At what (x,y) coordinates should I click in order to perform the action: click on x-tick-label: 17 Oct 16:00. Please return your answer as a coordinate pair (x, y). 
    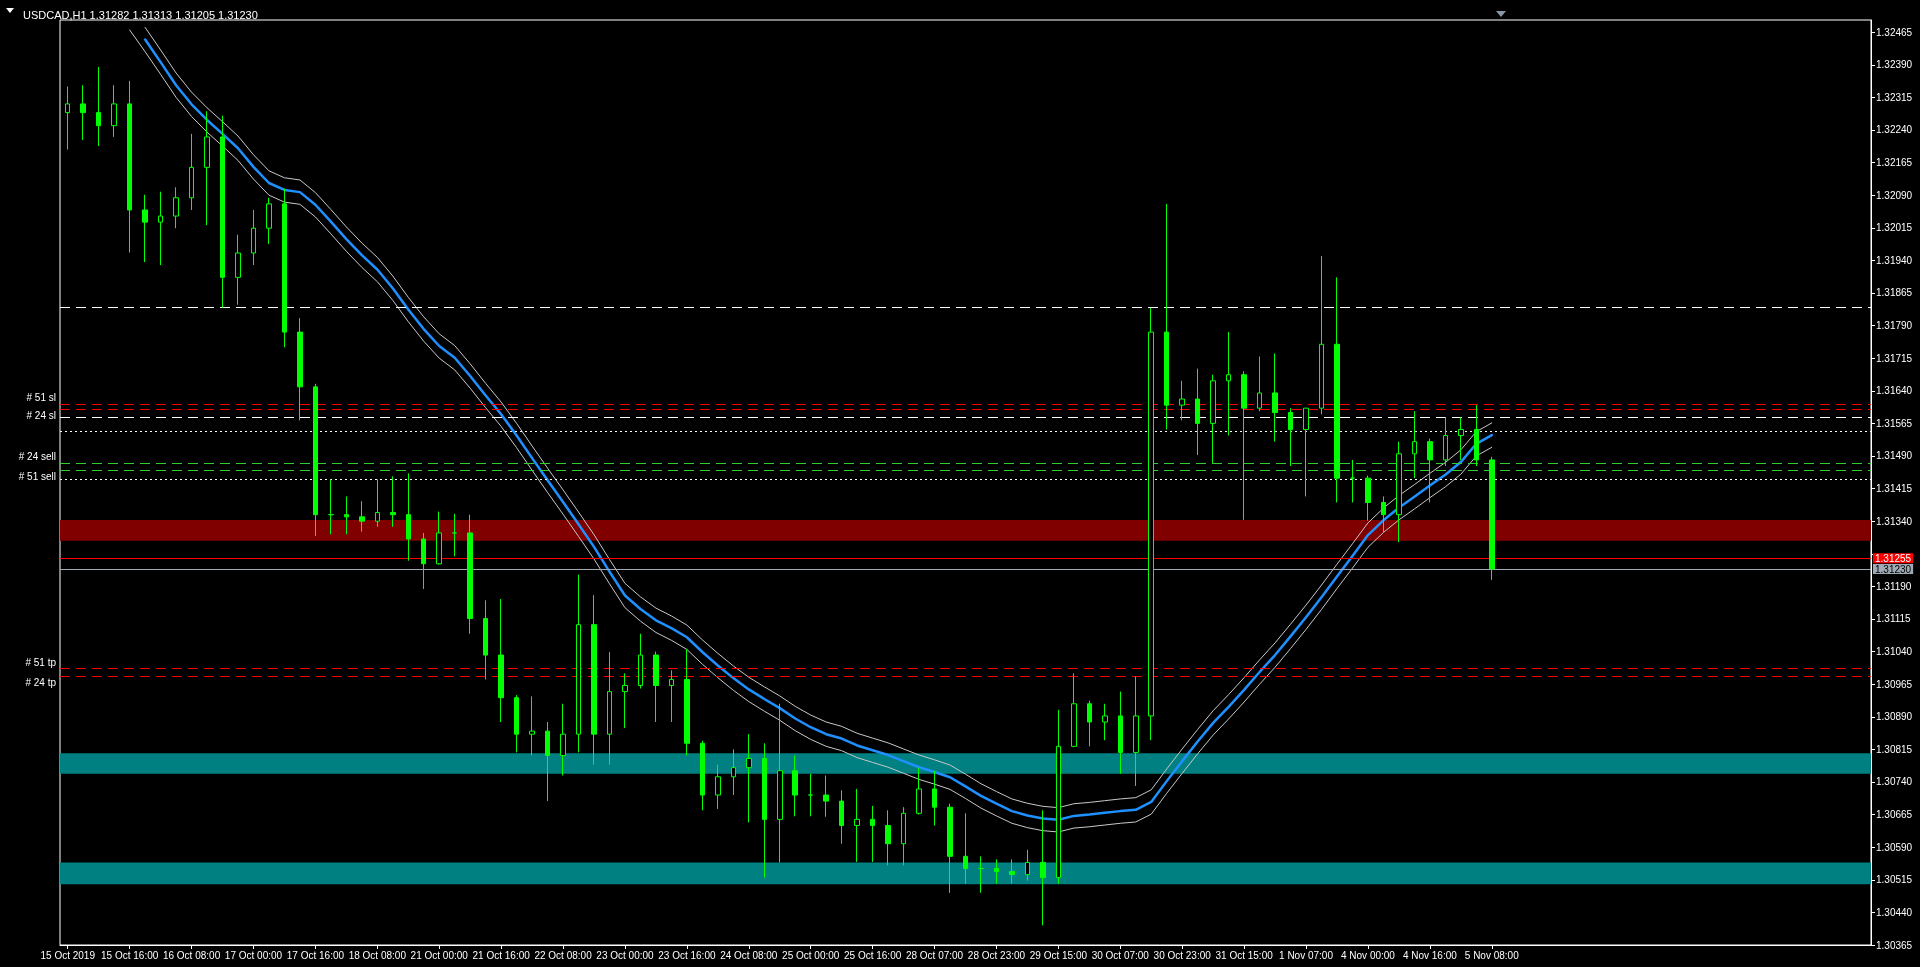
    Looking at the image, I should click on (315, 955).